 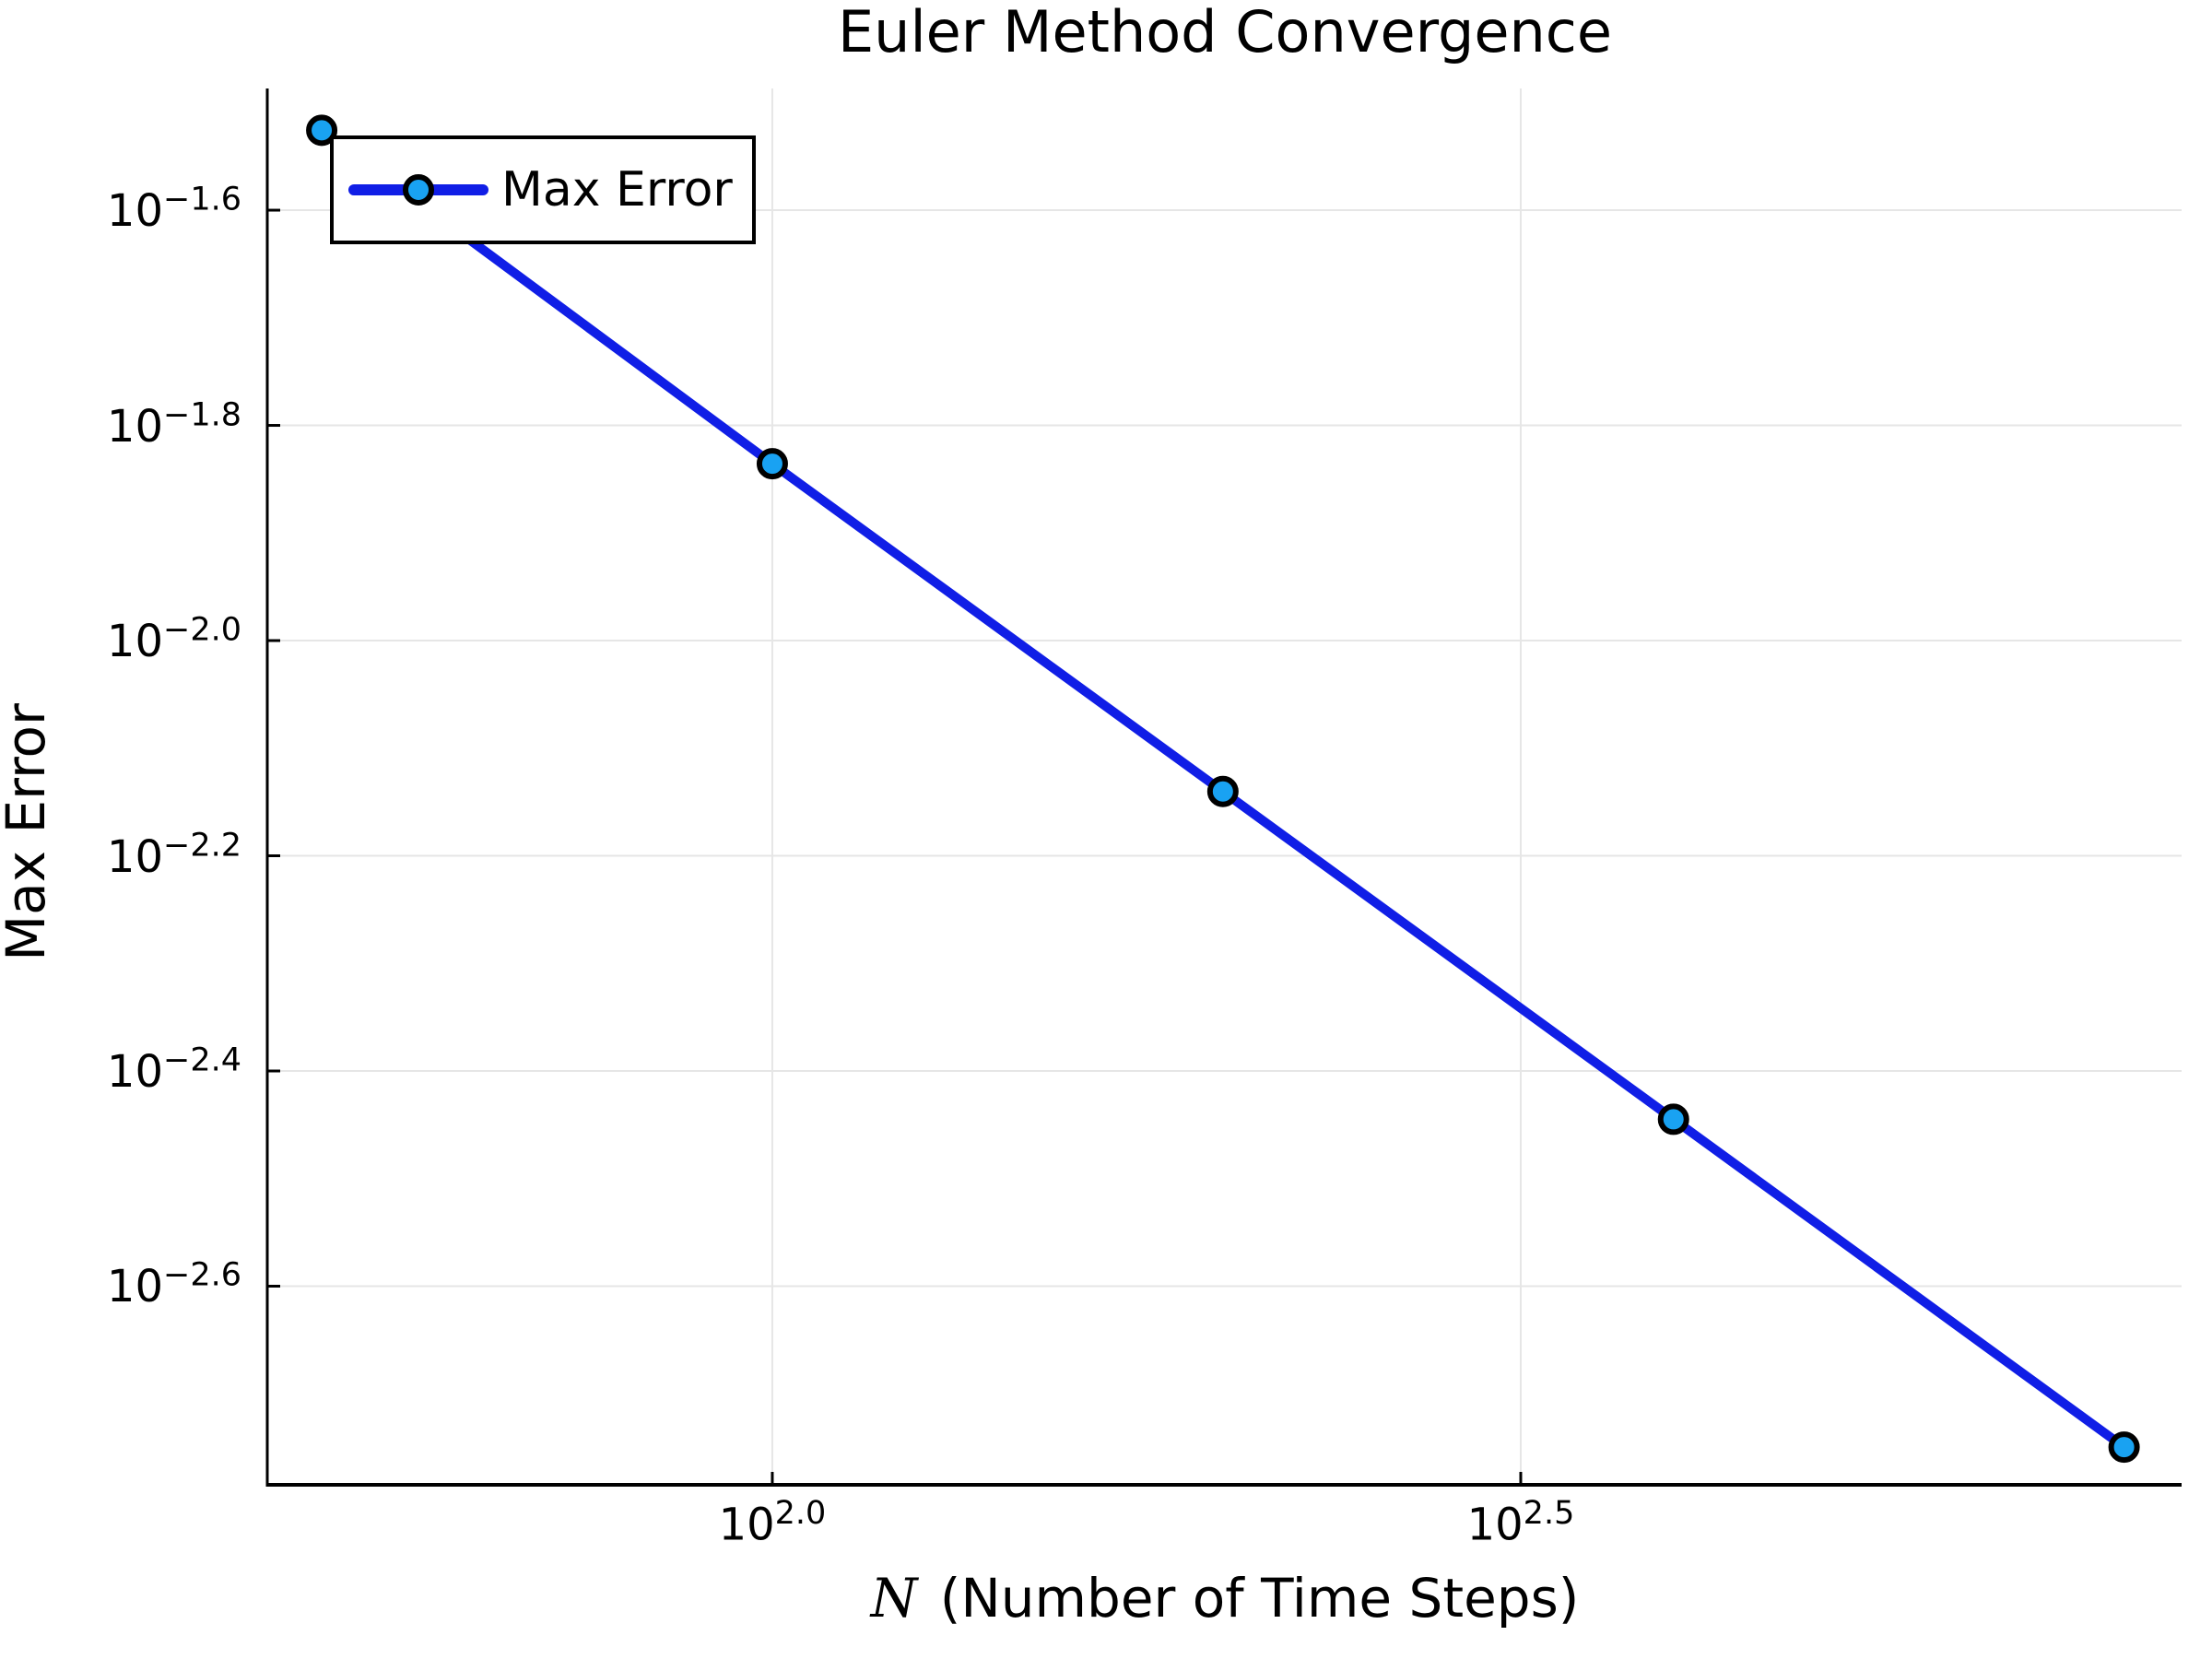 I want to click on data-point-N50, so click(x=322, y=130).